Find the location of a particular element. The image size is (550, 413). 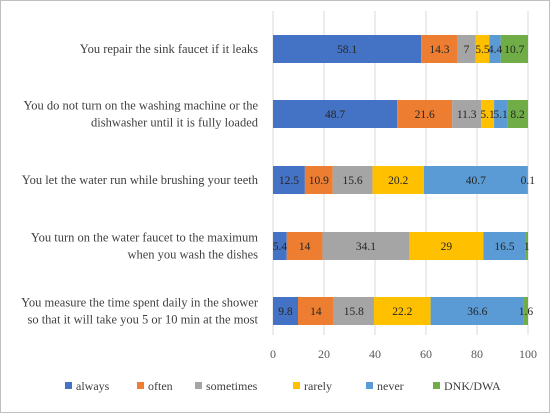

legend-label: rarely is located at coordinates (318, 386).